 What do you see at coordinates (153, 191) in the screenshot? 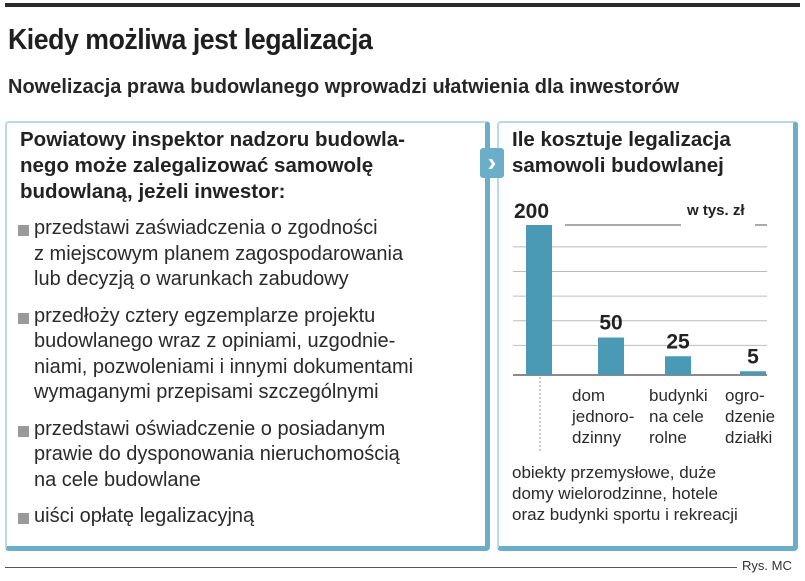
I see `heading-line: budowlaną, jeżeli inwestor:` at bounding box center [153, 191].